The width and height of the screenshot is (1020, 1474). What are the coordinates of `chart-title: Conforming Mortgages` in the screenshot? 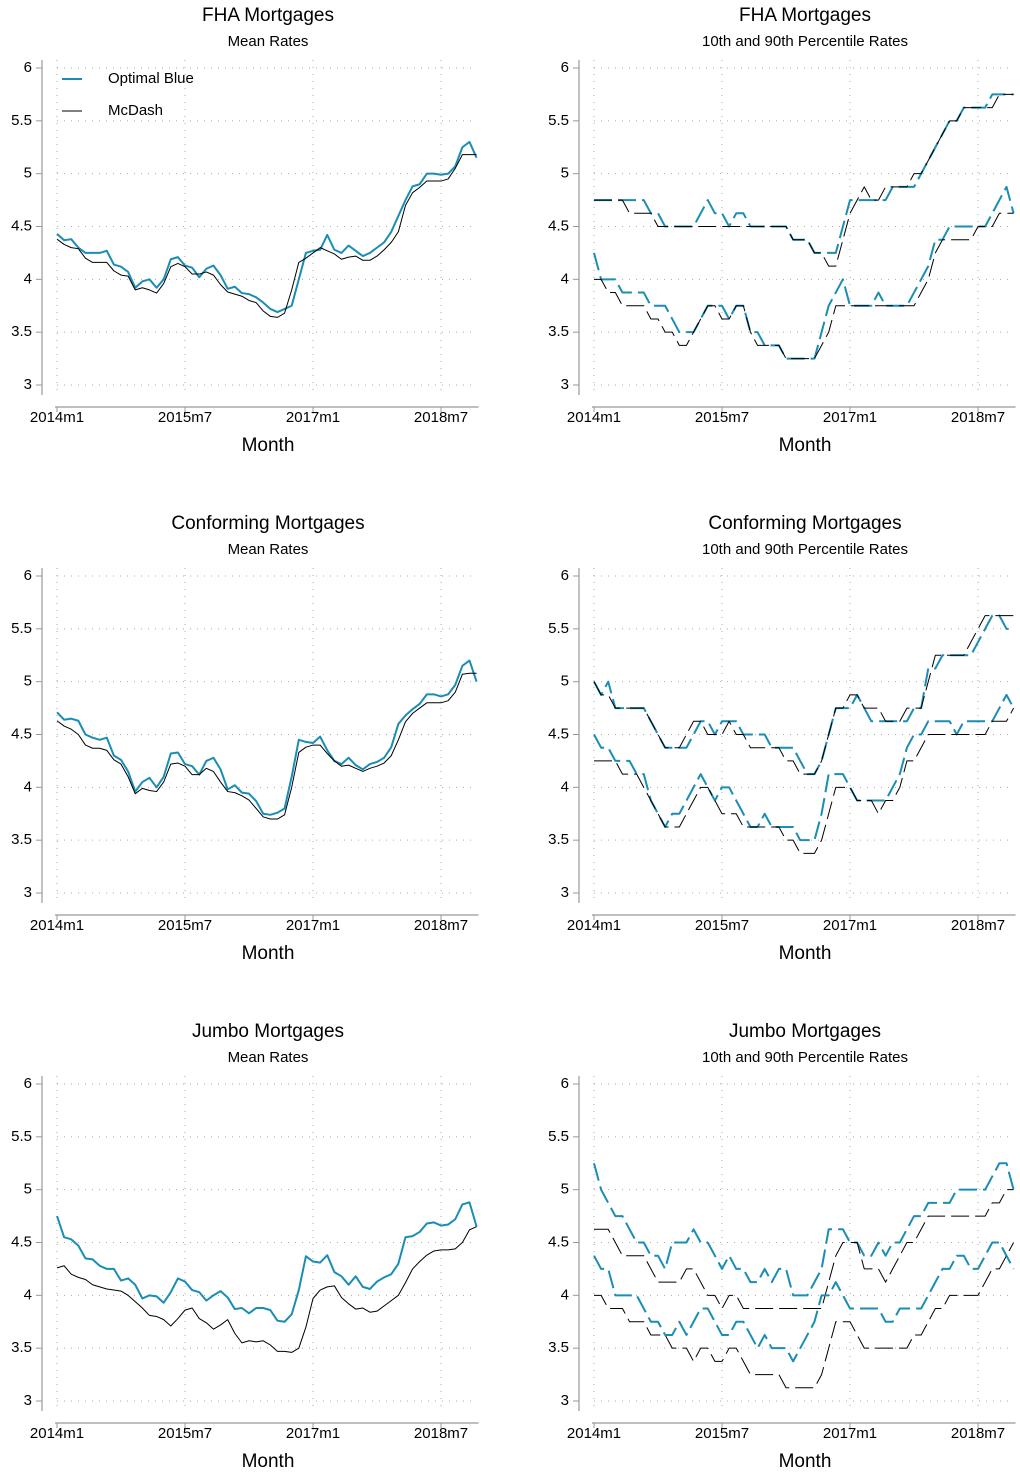 It's located at (804, 523).